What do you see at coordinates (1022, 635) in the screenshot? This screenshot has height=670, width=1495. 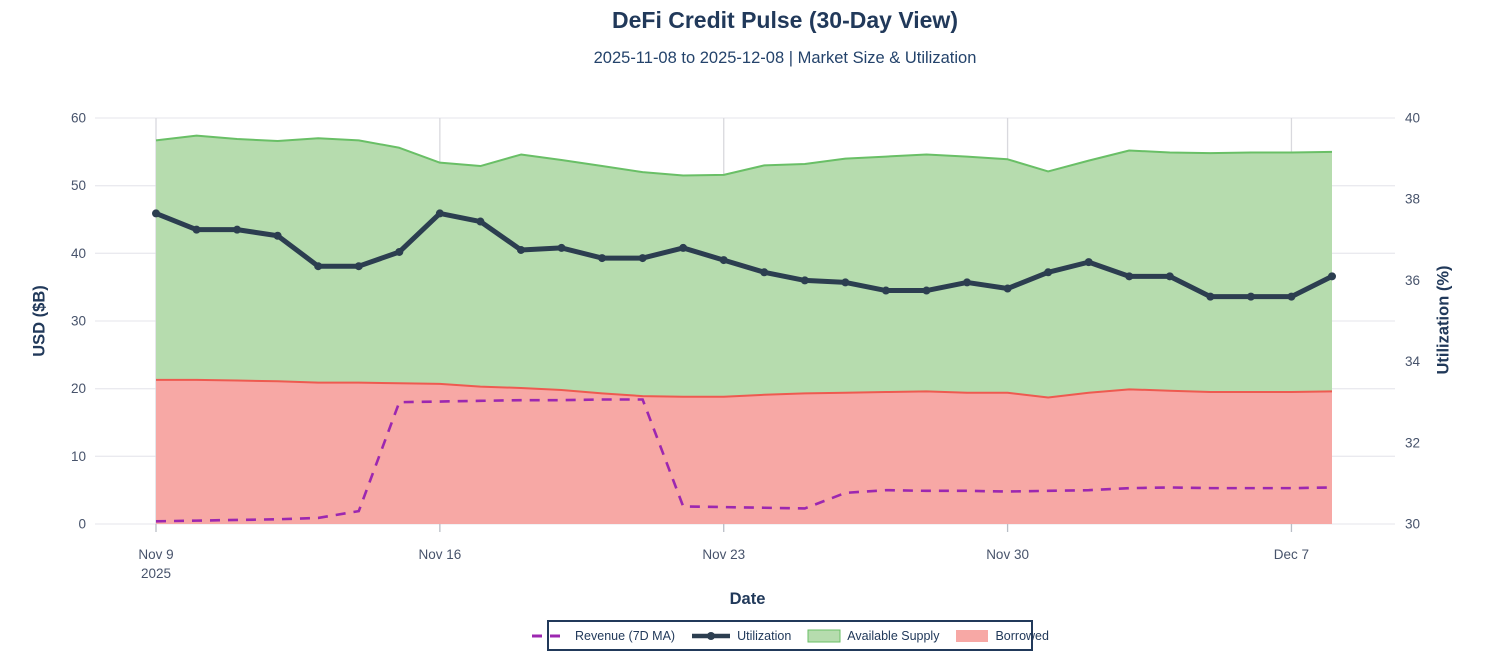 I see `legend-label: Borrowed` at bounding box center [1022, 635].